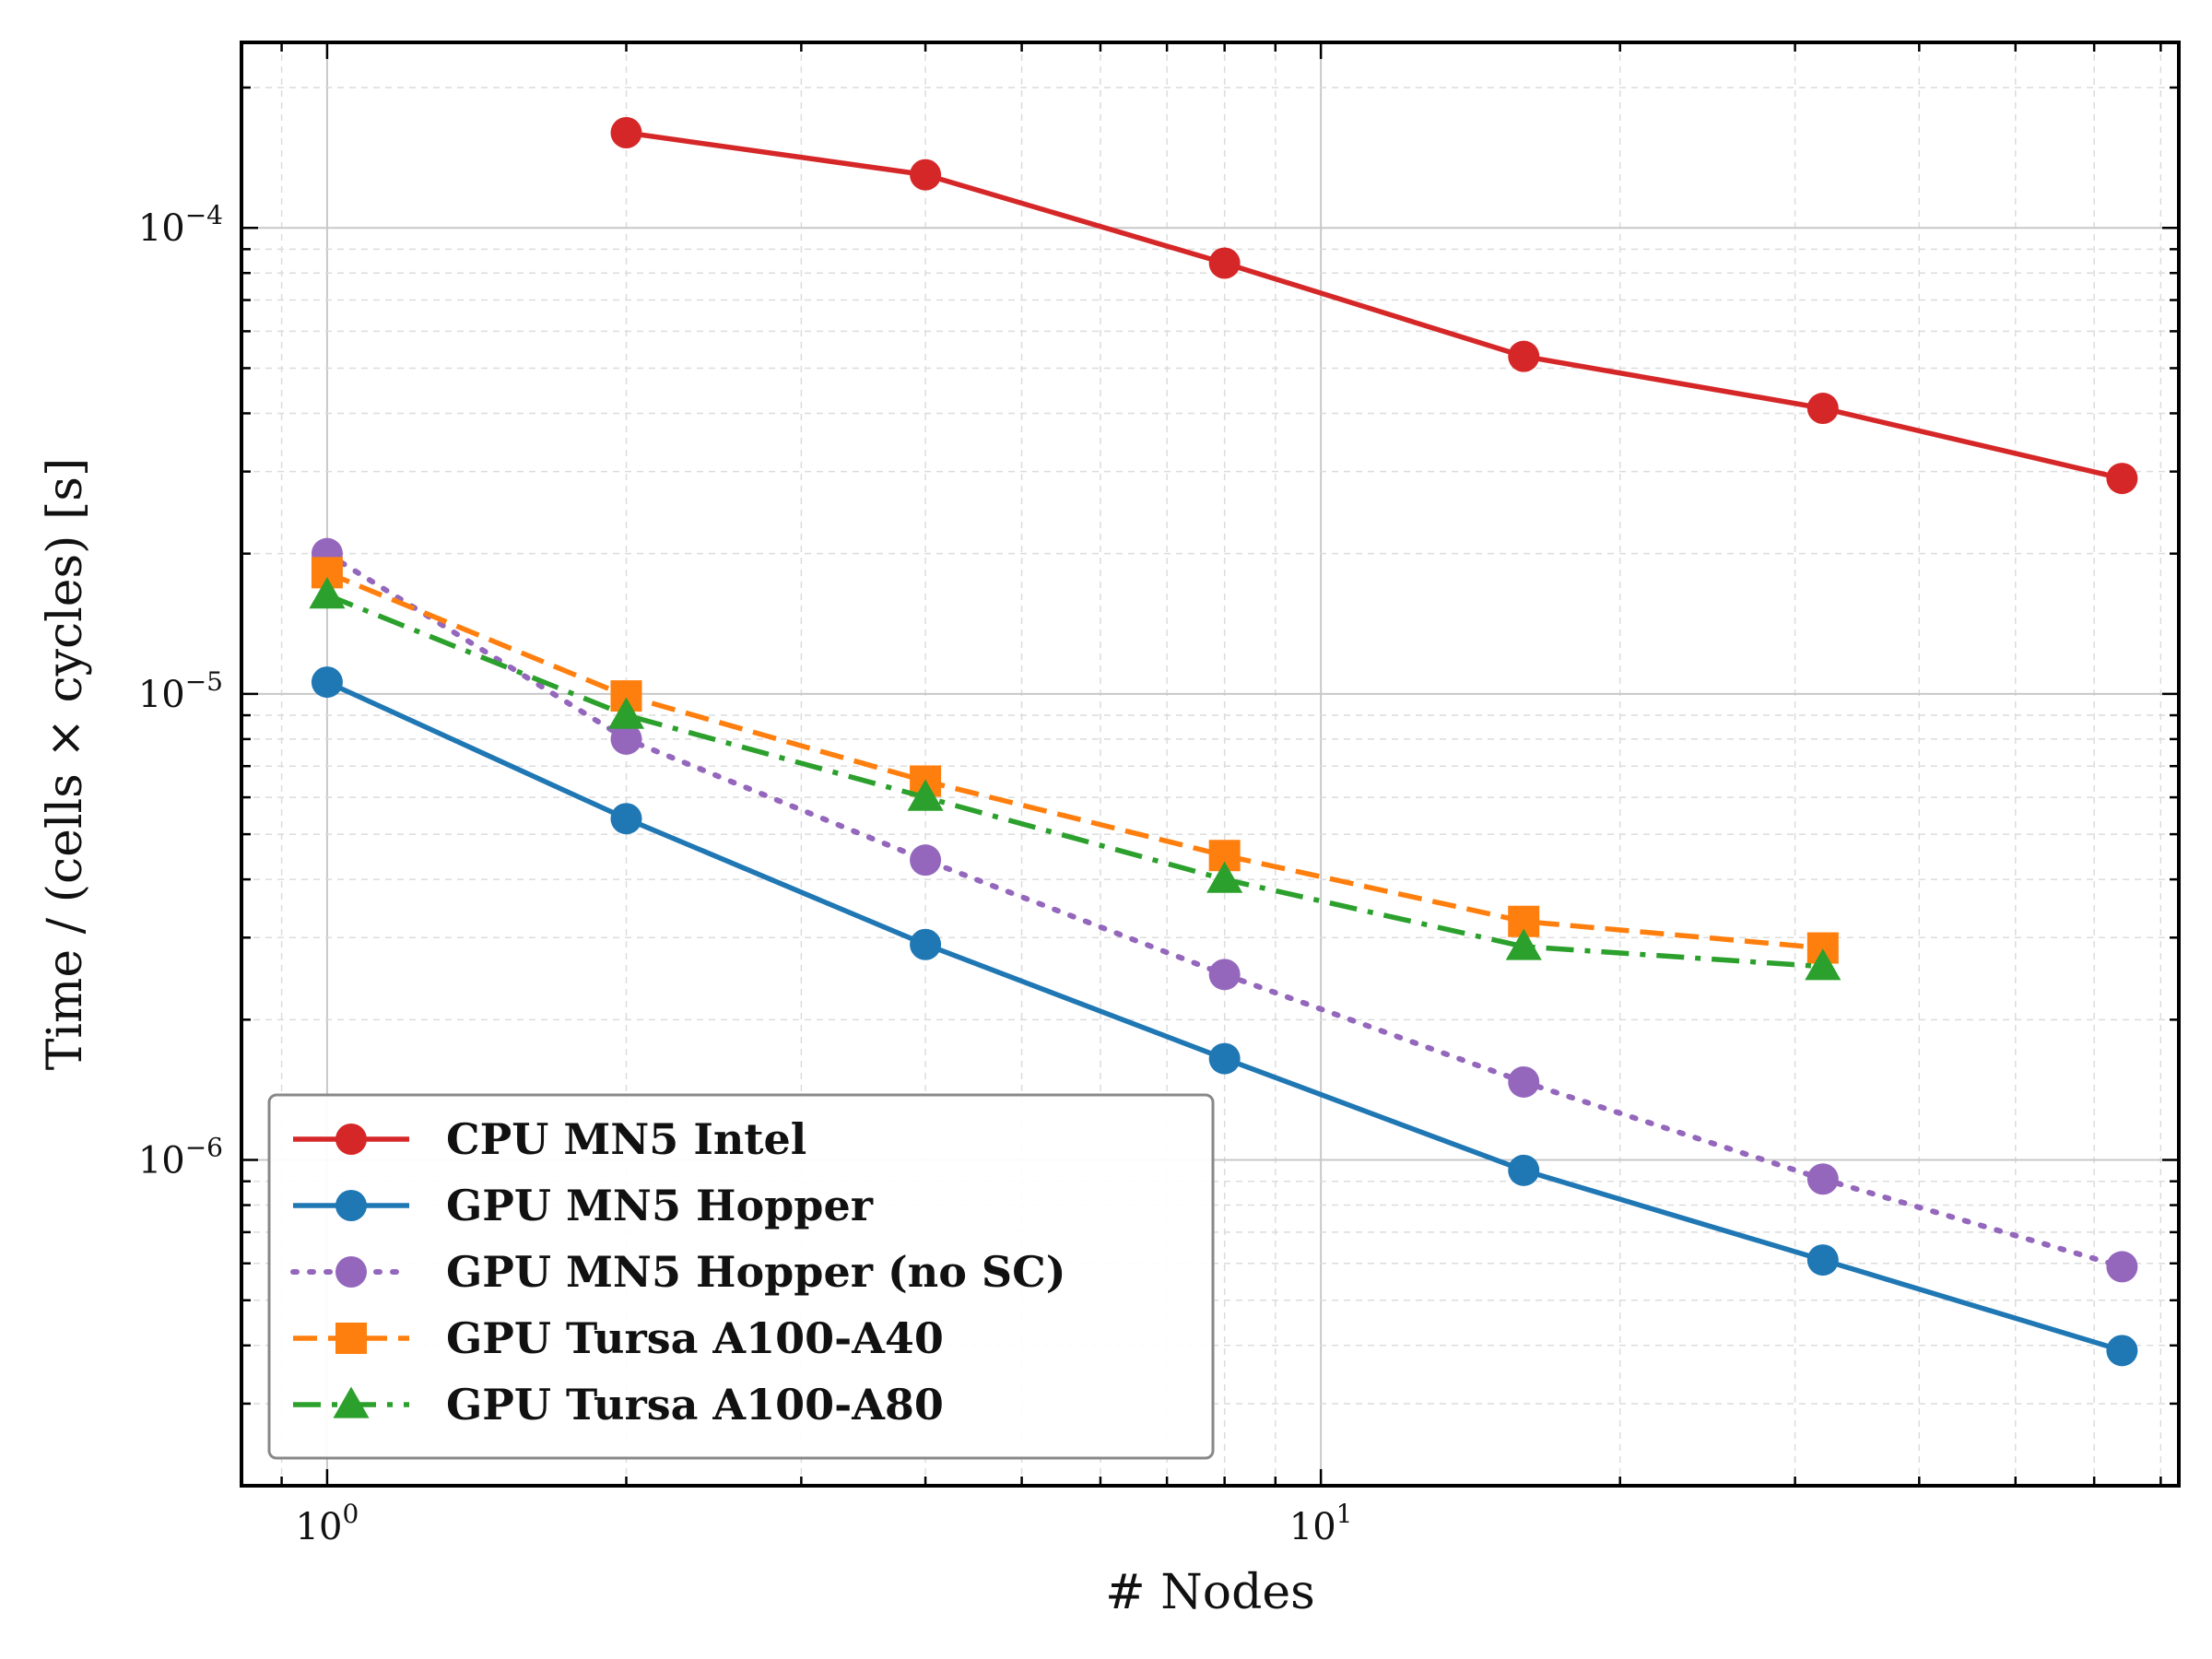 The height and width of the screenshot is (1659, 2212). I want to click on legend-label: GPU Tursa A100-A80, so click(695, 1405).